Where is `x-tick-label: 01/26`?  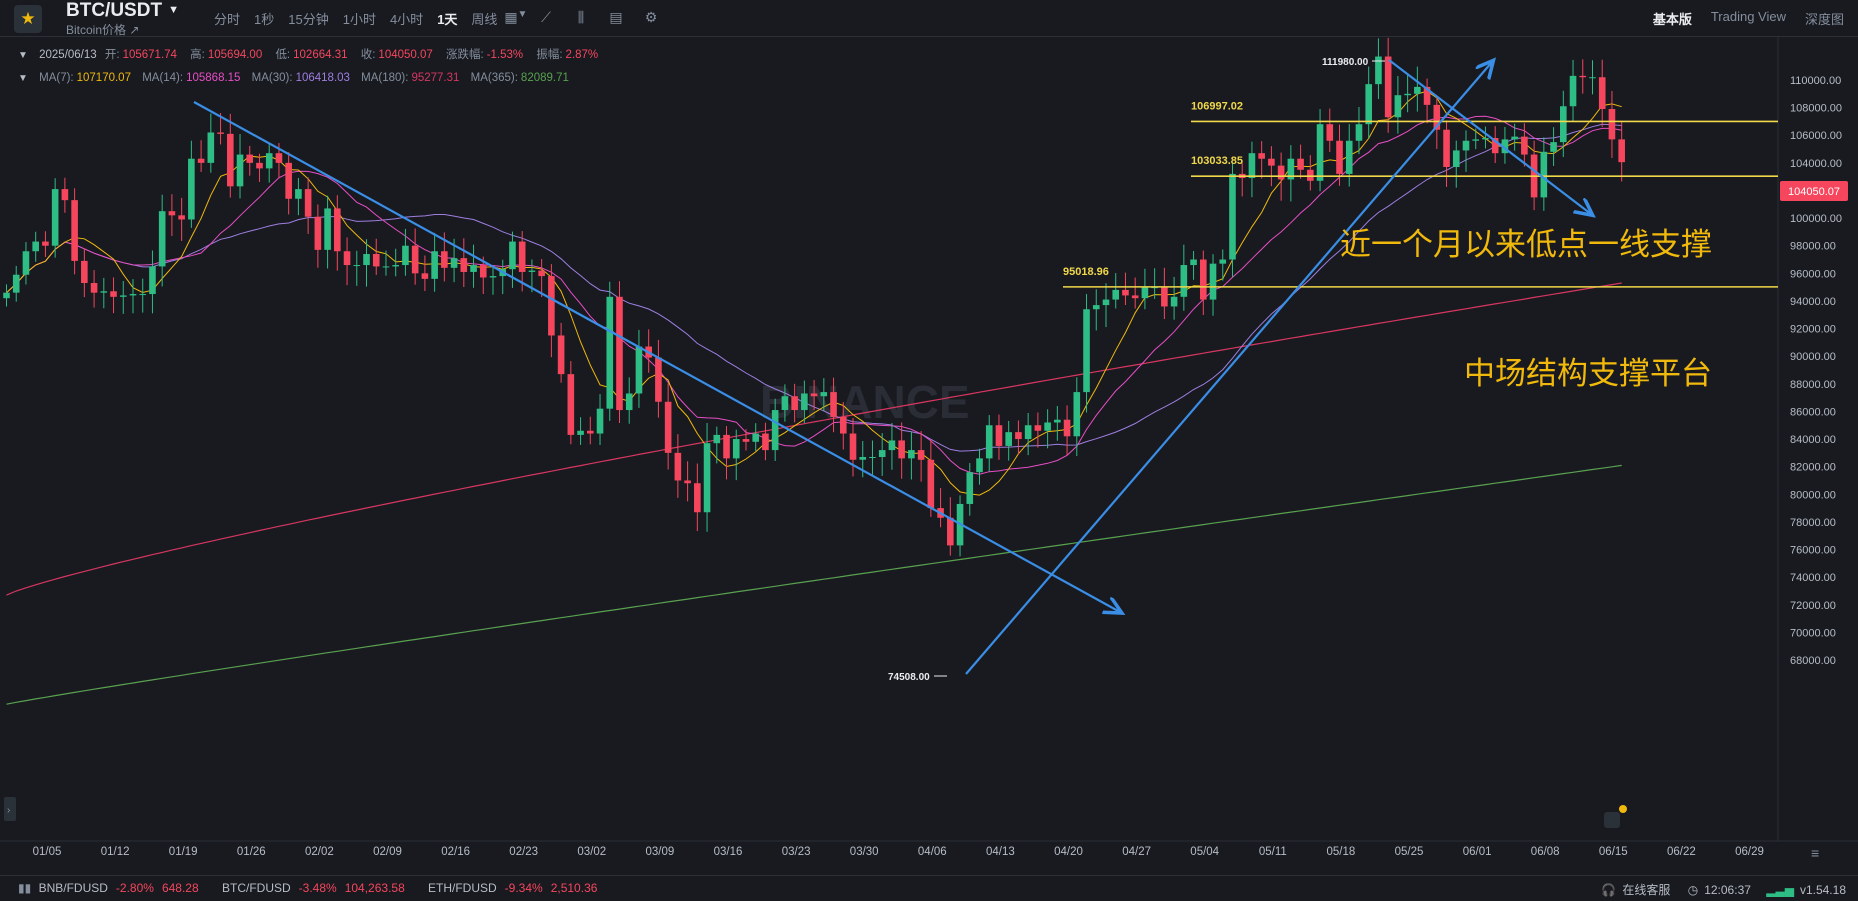 x-tick-label: 01/26 is located at coordinates (251, 852).